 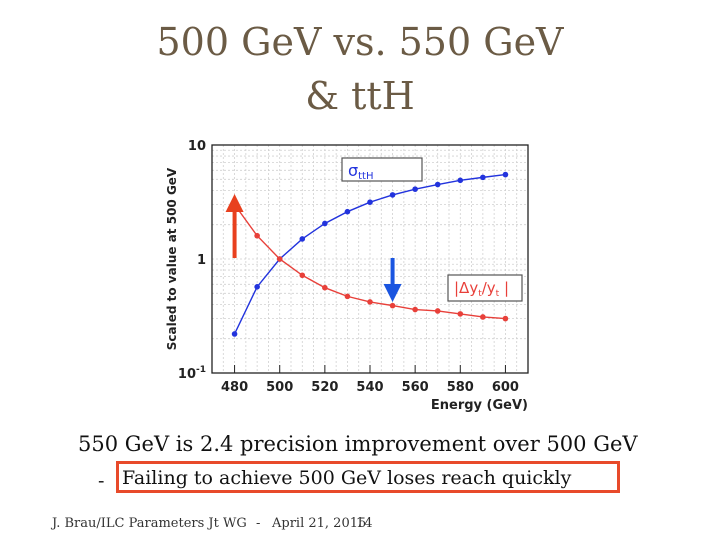 What do you see at coordinates (382, 169) in the screenshot?
I see `legend-box-cross-section` at bounding box center [382, 169].